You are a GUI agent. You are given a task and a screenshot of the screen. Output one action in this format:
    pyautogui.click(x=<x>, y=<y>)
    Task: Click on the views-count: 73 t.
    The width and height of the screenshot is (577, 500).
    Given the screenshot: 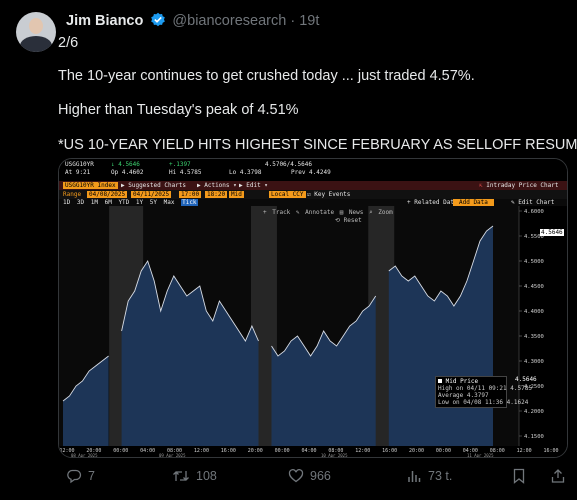 What is the action you would take?
    pyautogui.click(x=440, y=476)
    